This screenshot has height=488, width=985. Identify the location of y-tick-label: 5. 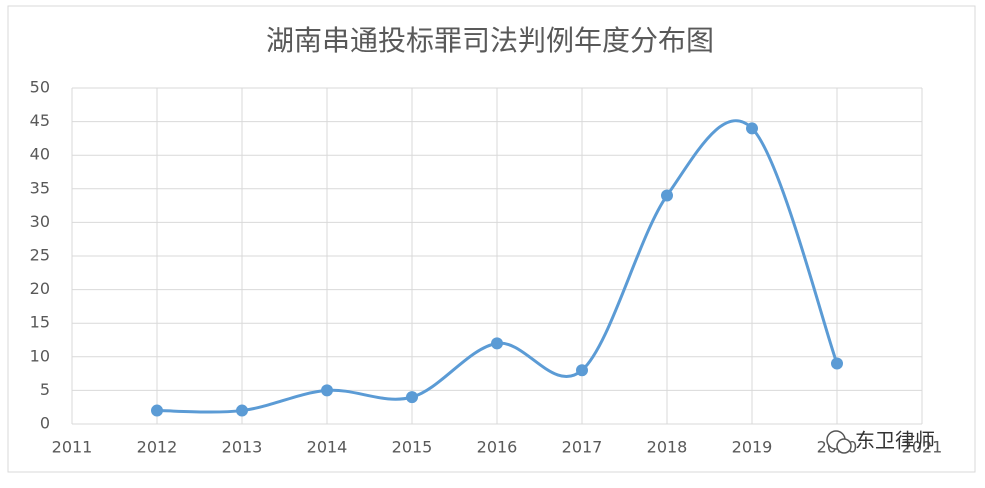
(45, 389).